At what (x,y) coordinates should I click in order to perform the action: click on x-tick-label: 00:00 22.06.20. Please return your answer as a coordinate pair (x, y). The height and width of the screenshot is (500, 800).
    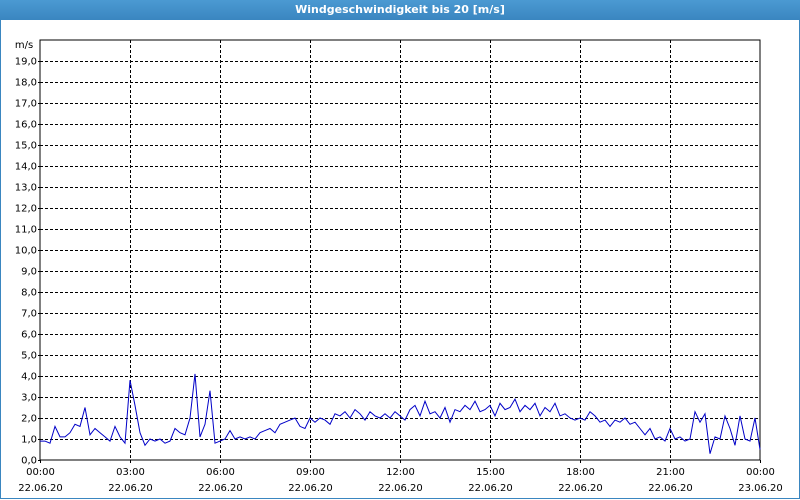
    Looking at the image, I should click on (40, 480).